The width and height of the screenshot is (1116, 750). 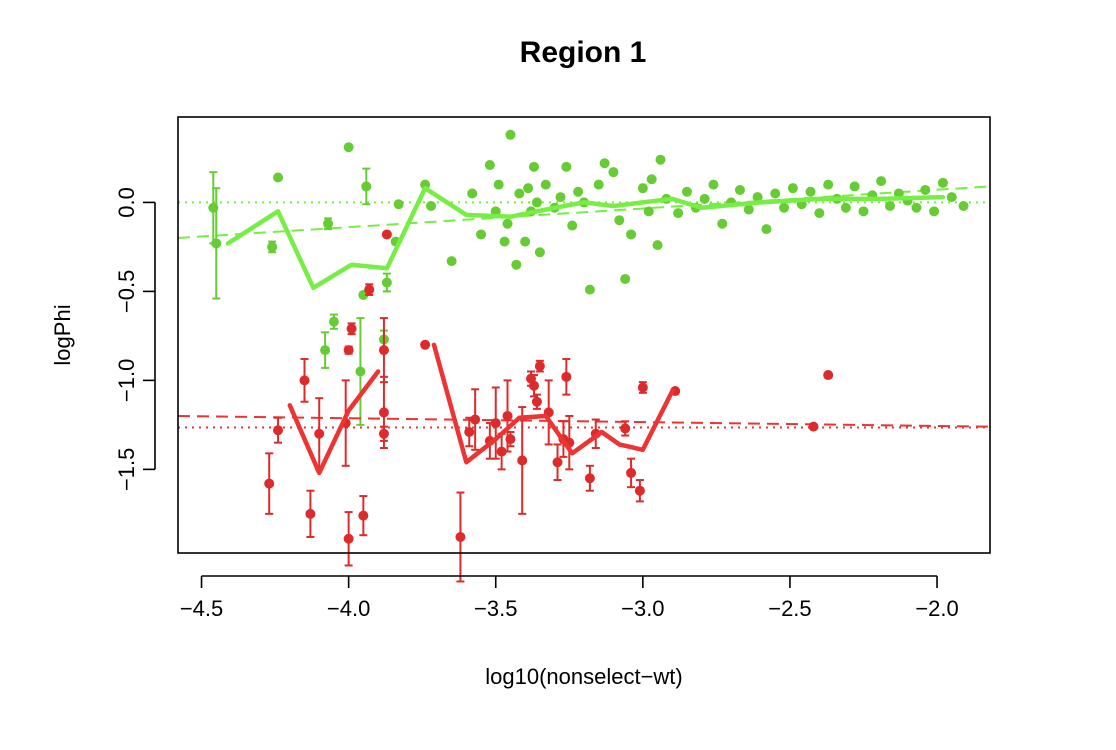 I want to click on x-tick-label: −4.0, so click(x=348, y=608).